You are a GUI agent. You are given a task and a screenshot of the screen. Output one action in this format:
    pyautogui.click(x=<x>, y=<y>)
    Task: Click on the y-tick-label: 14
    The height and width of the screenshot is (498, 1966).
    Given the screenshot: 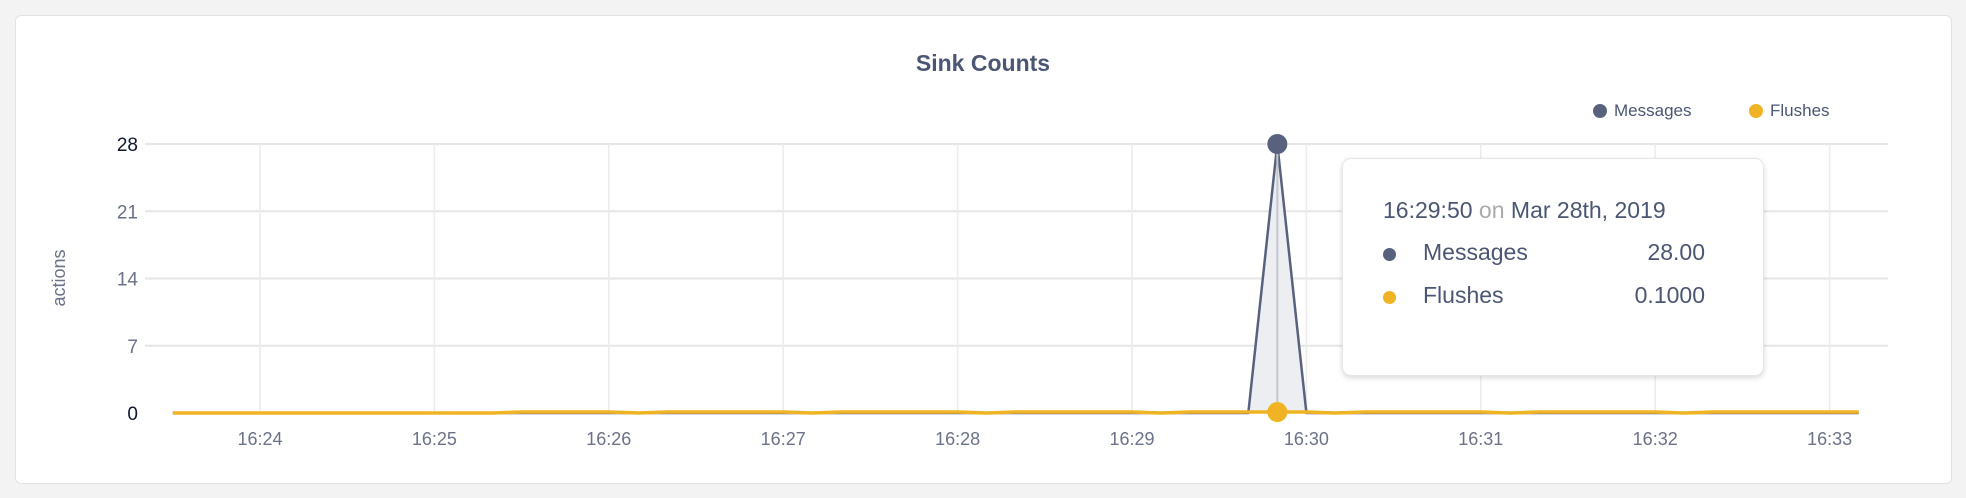 What is the action you would take?
    pyautogui.click(x=128, y=280)
    